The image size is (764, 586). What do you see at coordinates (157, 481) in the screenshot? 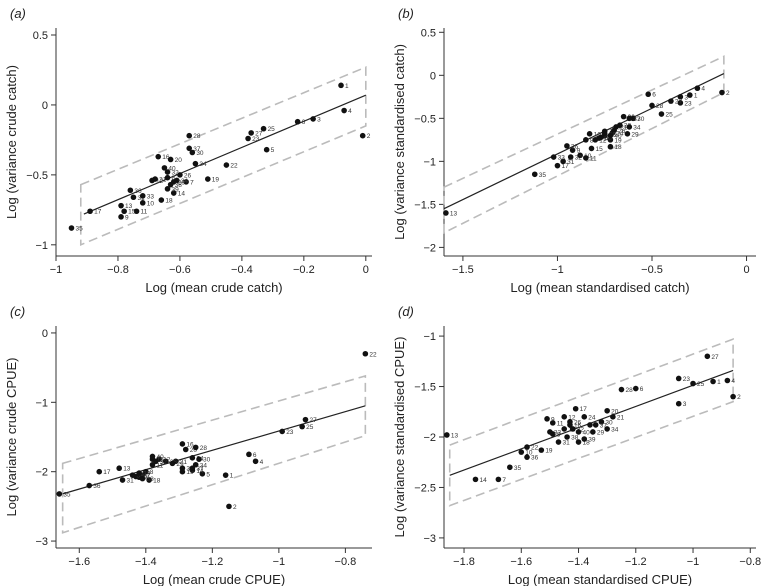
I see `data-point-label: 18` at bounding box center [157, 481].